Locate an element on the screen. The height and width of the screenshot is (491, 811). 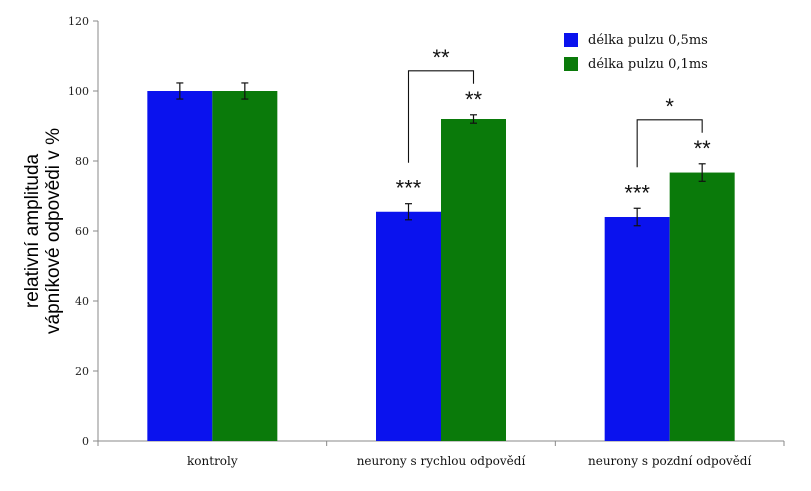
x-category-label: neurony s rychlou odpovědí is located at coordinates (441, 461).